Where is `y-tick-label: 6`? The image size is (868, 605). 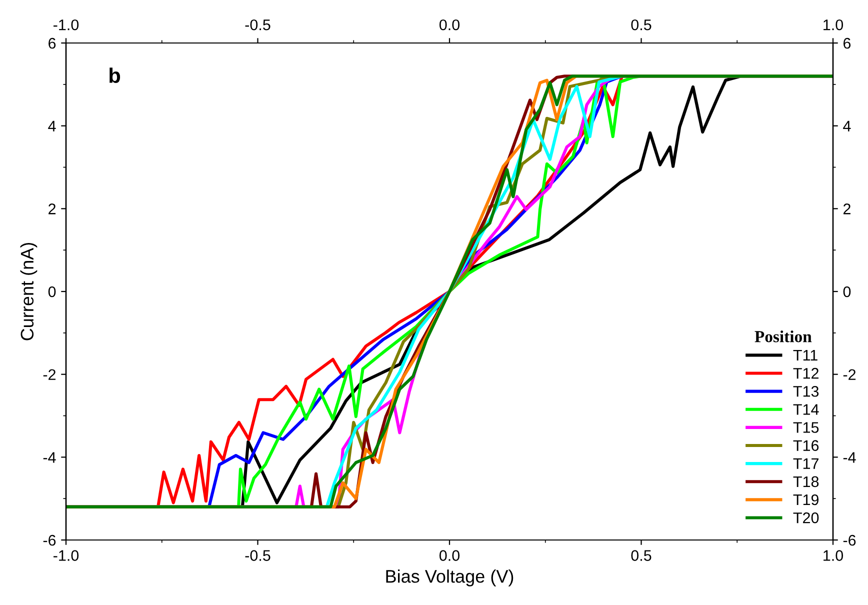
y-tick-label: 6 is located at coordinates (52, 43).